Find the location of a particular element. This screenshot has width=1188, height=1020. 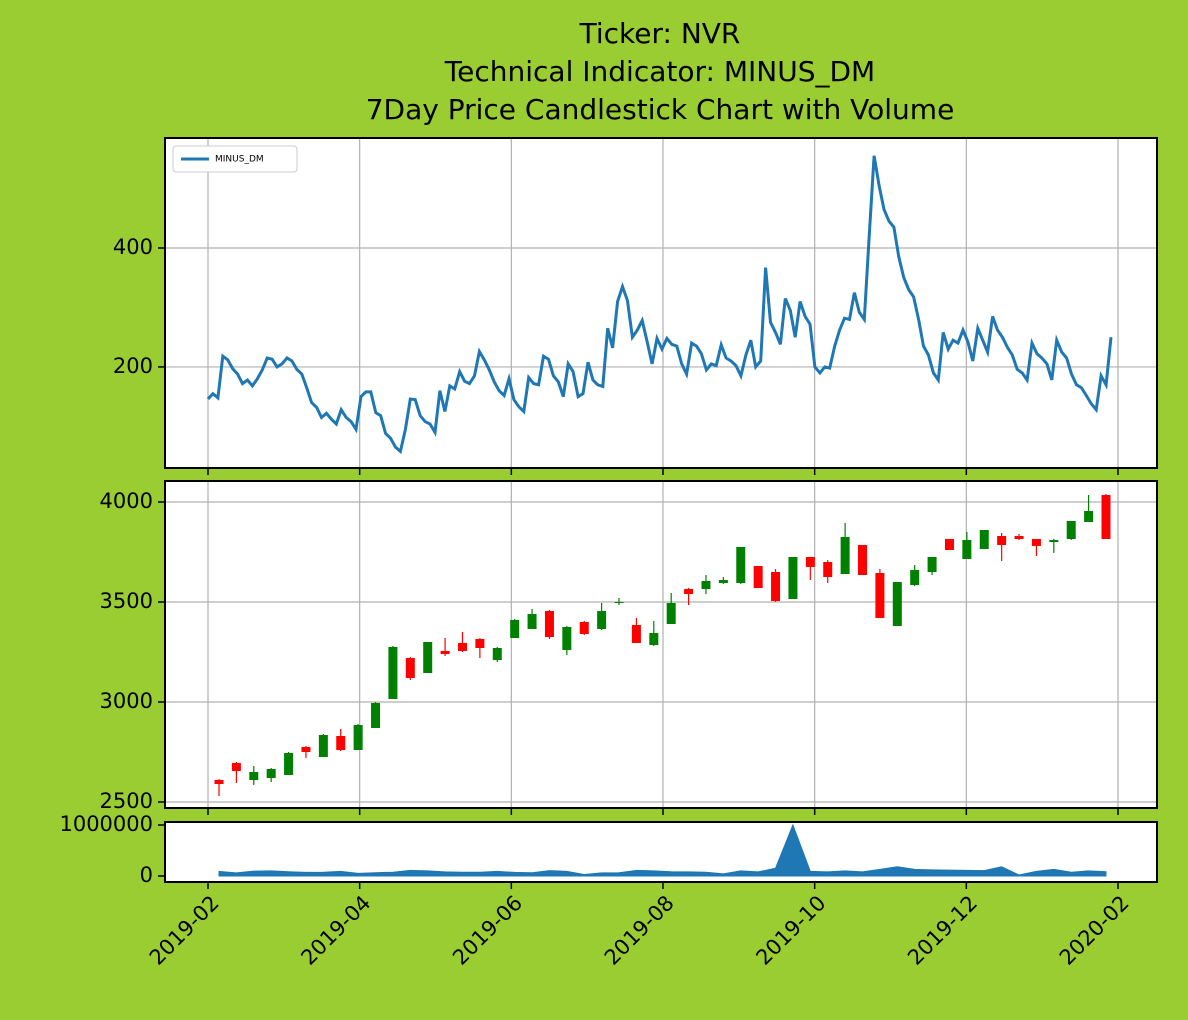

volume-area is located at coordinates (662, 850).